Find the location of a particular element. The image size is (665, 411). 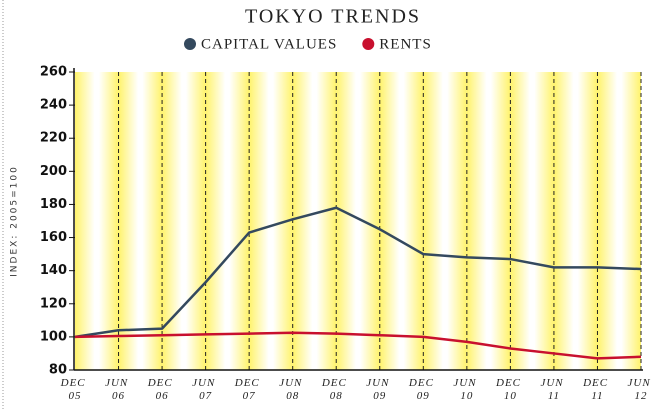

y-tick-label: 100 is located at coordinates (53, 336).